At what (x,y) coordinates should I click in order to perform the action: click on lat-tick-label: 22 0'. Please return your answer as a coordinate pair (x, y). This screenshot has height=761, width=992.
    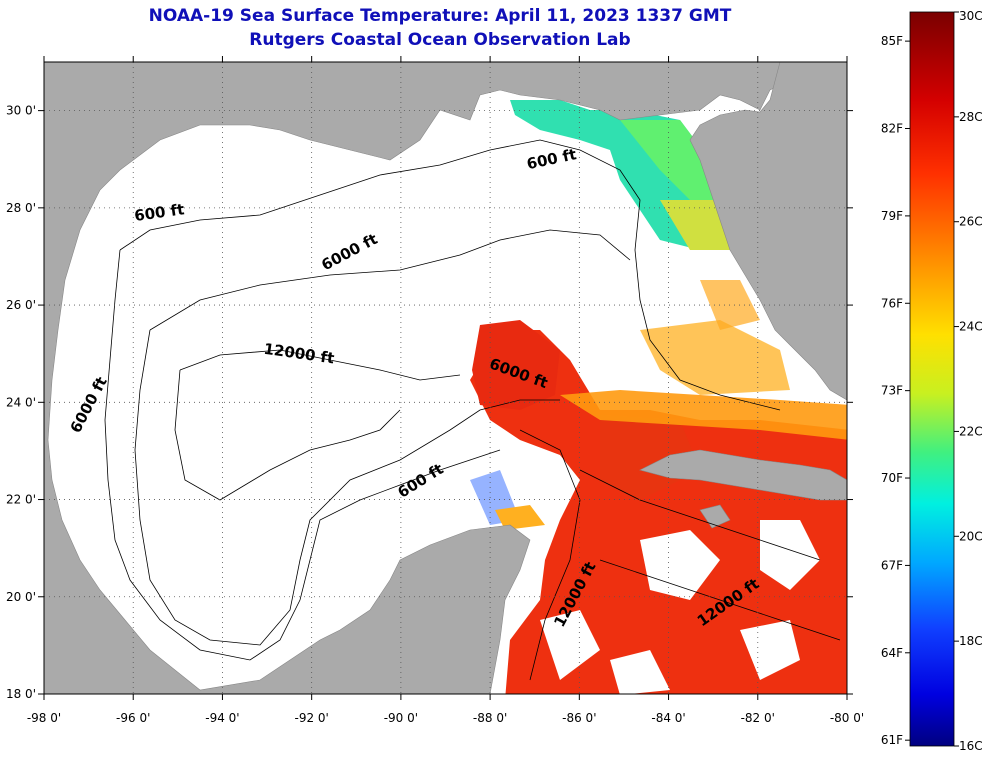
    Looking at the image, I should click on (21, 500).